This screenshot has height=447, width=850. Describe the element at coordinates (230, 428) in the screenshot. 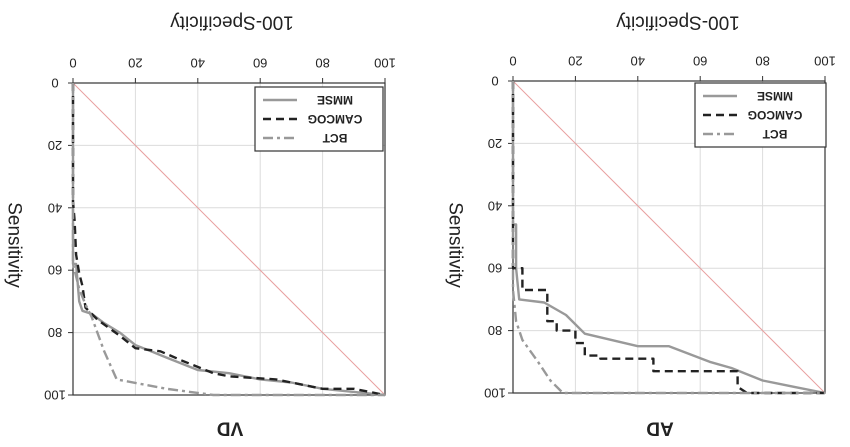

I see `panel-label: VD` at that location.